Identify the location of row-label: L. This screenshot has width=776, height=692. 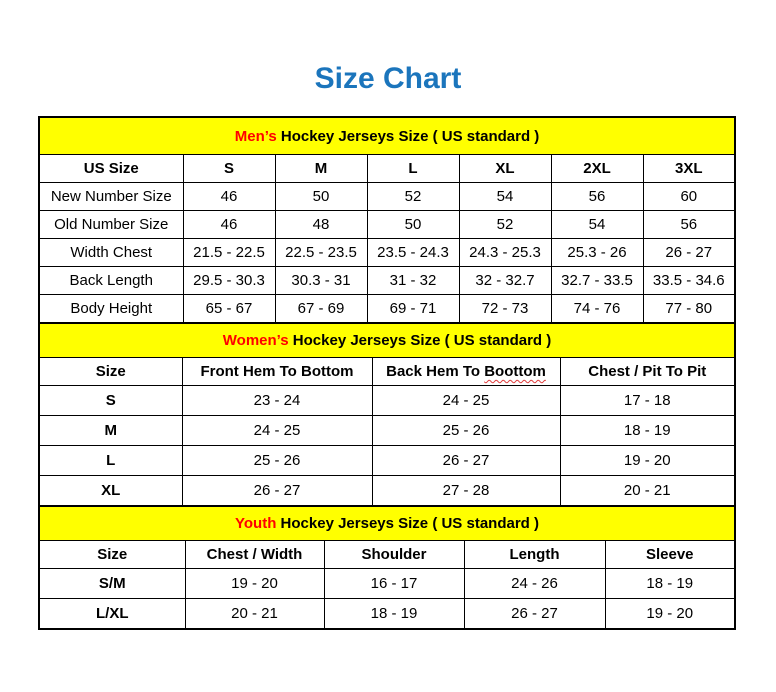
(110, 460).